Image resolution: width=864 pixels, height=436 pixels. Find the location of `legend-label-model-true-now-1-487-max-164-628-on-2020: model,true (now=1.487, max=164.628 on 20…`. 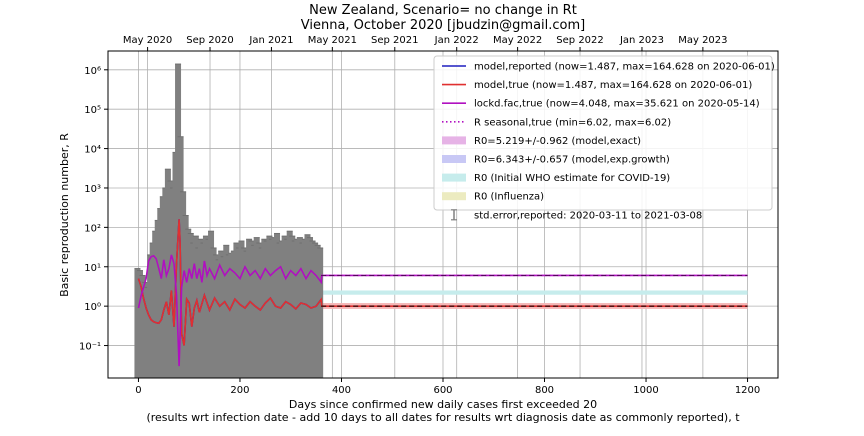

legend-label-model-true-now-1-487-max-164-628-on-2020: model,true (now=1.487, max=164.628 on 20… is located at coordinates (613, 85).